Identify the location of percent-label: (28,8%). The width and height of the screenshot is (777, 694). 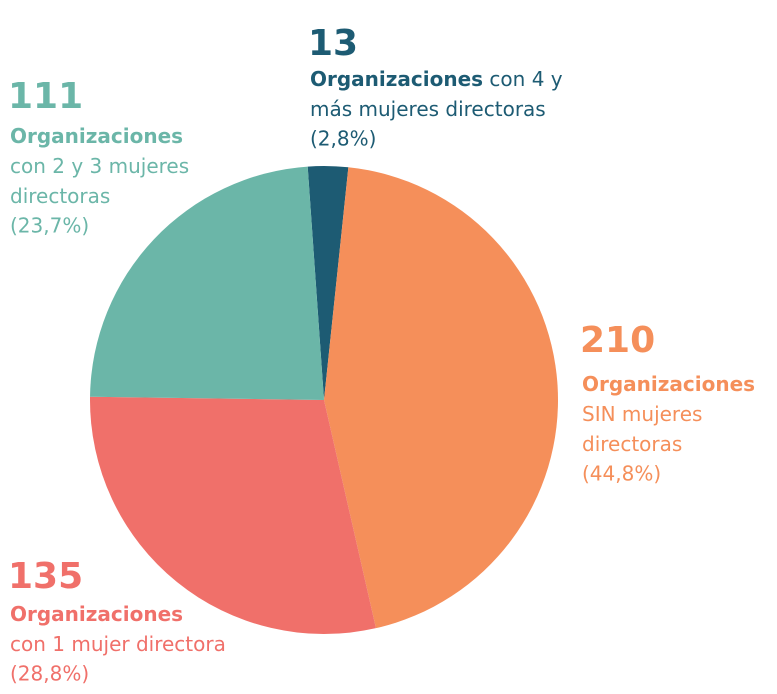
(49, 674).